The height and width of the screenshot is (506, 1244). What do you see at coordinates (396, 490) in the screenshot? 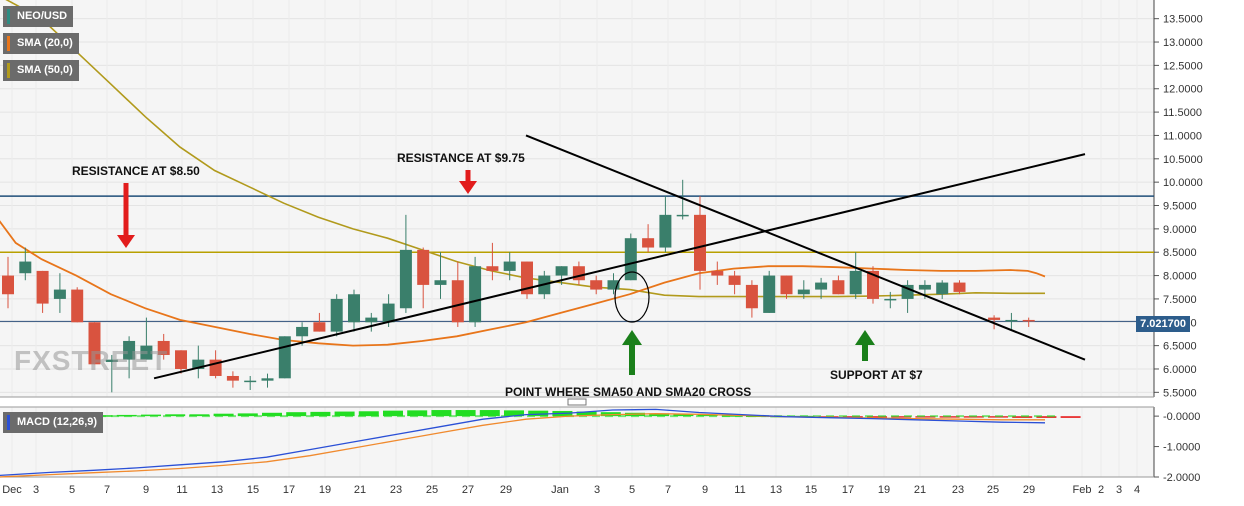
I see `x-tick-label: 23` at bounding box center [396, 490].